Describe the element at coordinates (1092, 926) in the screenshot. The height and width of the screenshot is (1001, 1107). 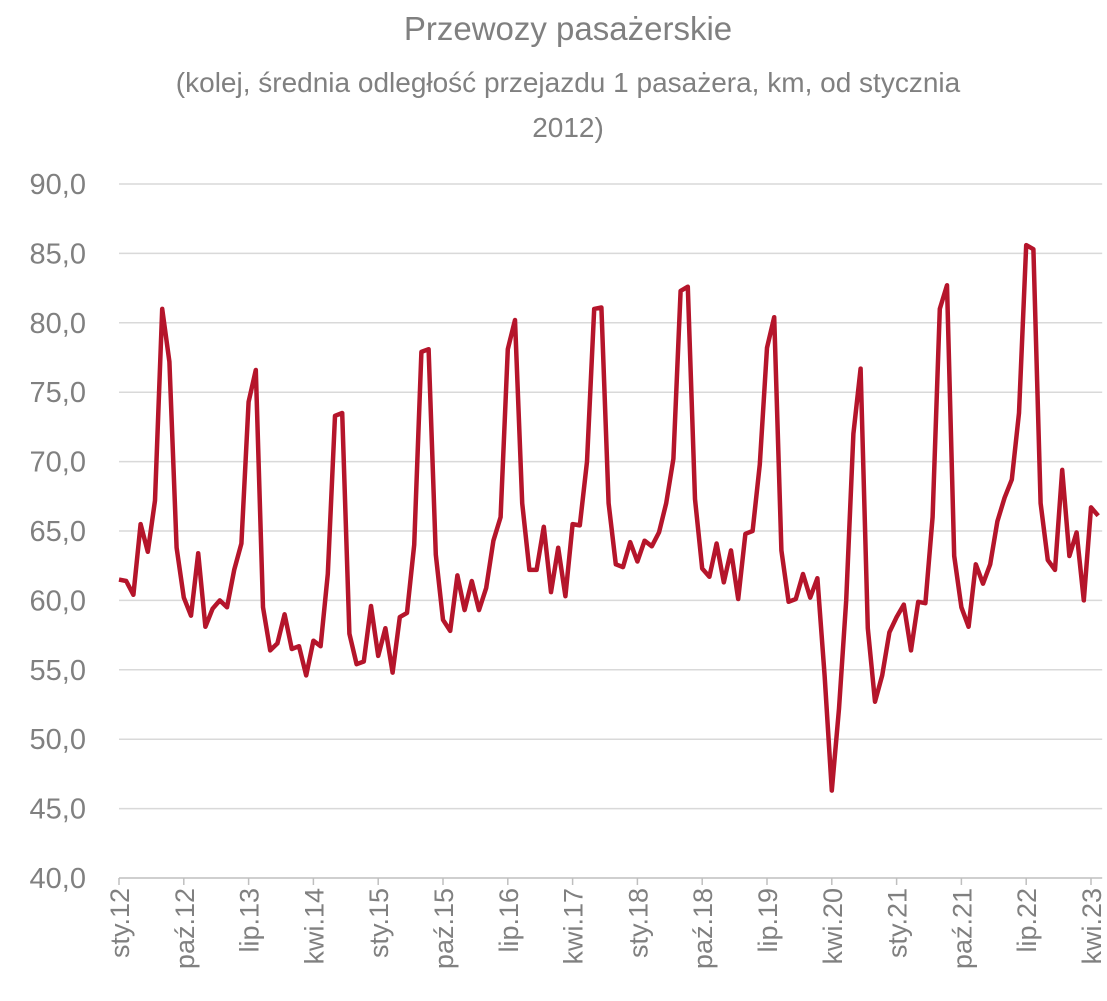
I see `x-tick-label: kwi.23` at that location.